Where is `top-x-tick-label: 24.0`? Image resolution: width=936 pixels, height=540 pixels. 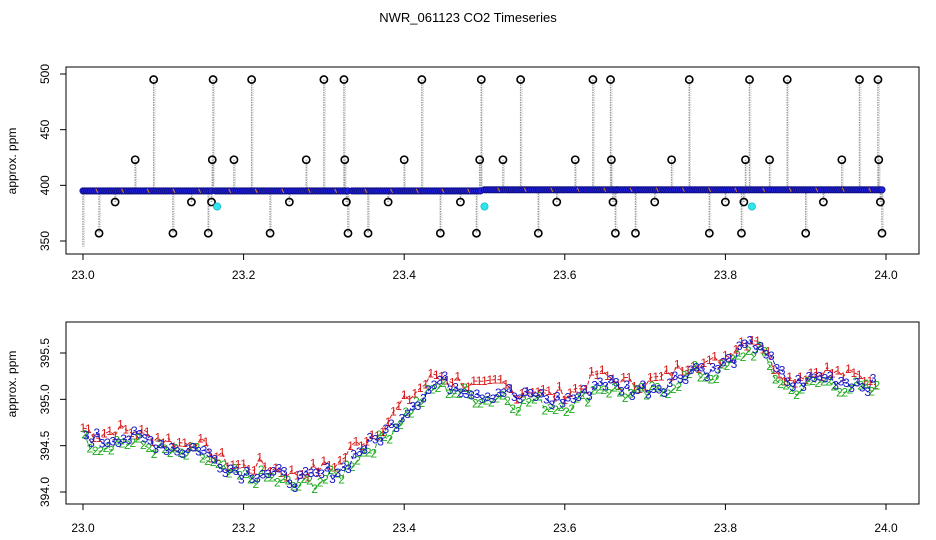
top-x-tick-label: 24.0 is located at coordinates (886, 275).